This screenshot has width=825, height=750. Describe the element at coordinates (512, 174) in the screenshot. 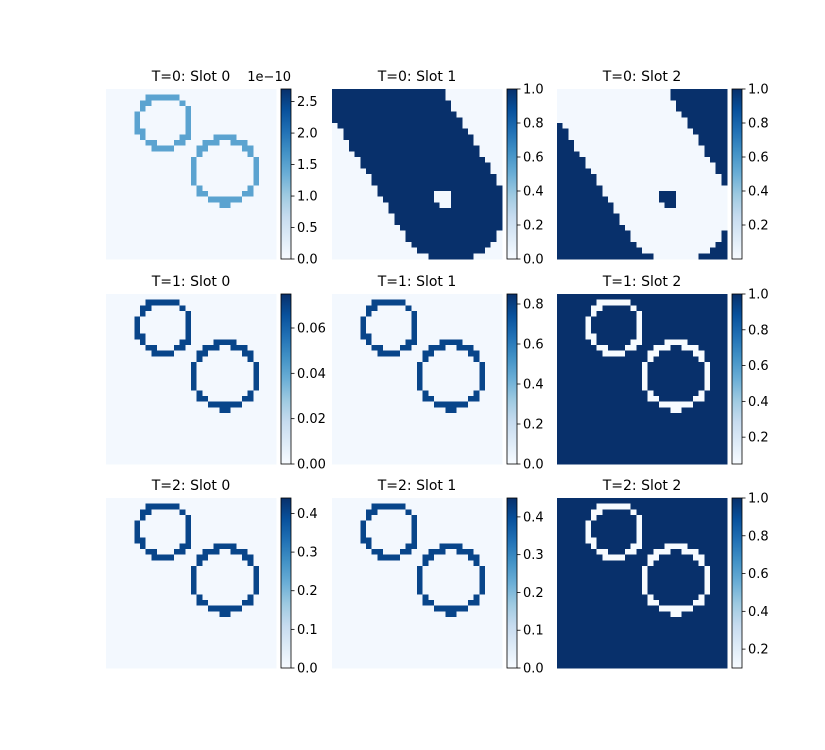

I see `colorbar-gradient` at that location.